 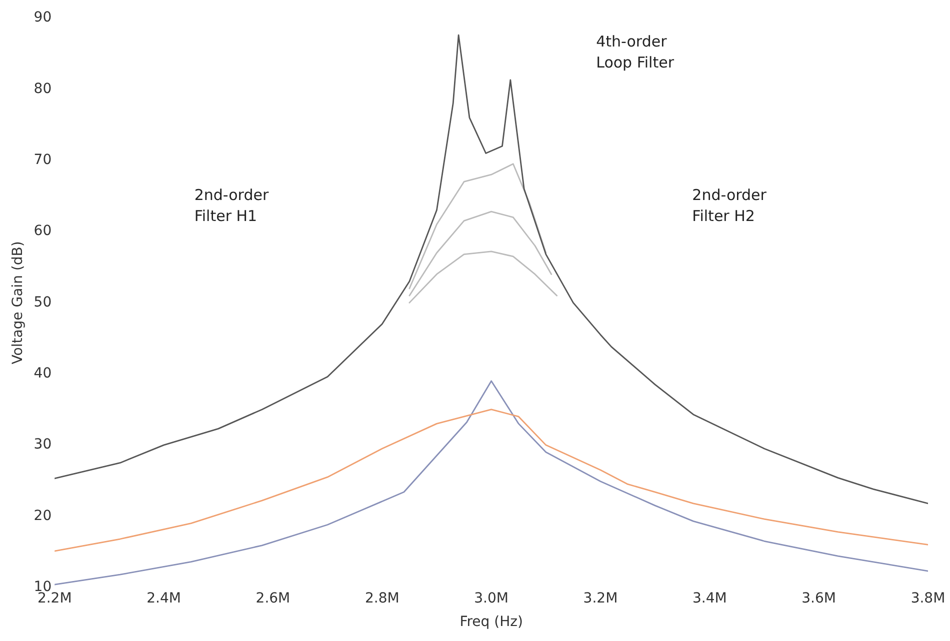 What do you see at coordinates (43, 231) in the screenshot?
I see `y-tick-label: 60` at bounding box center [43, 231].